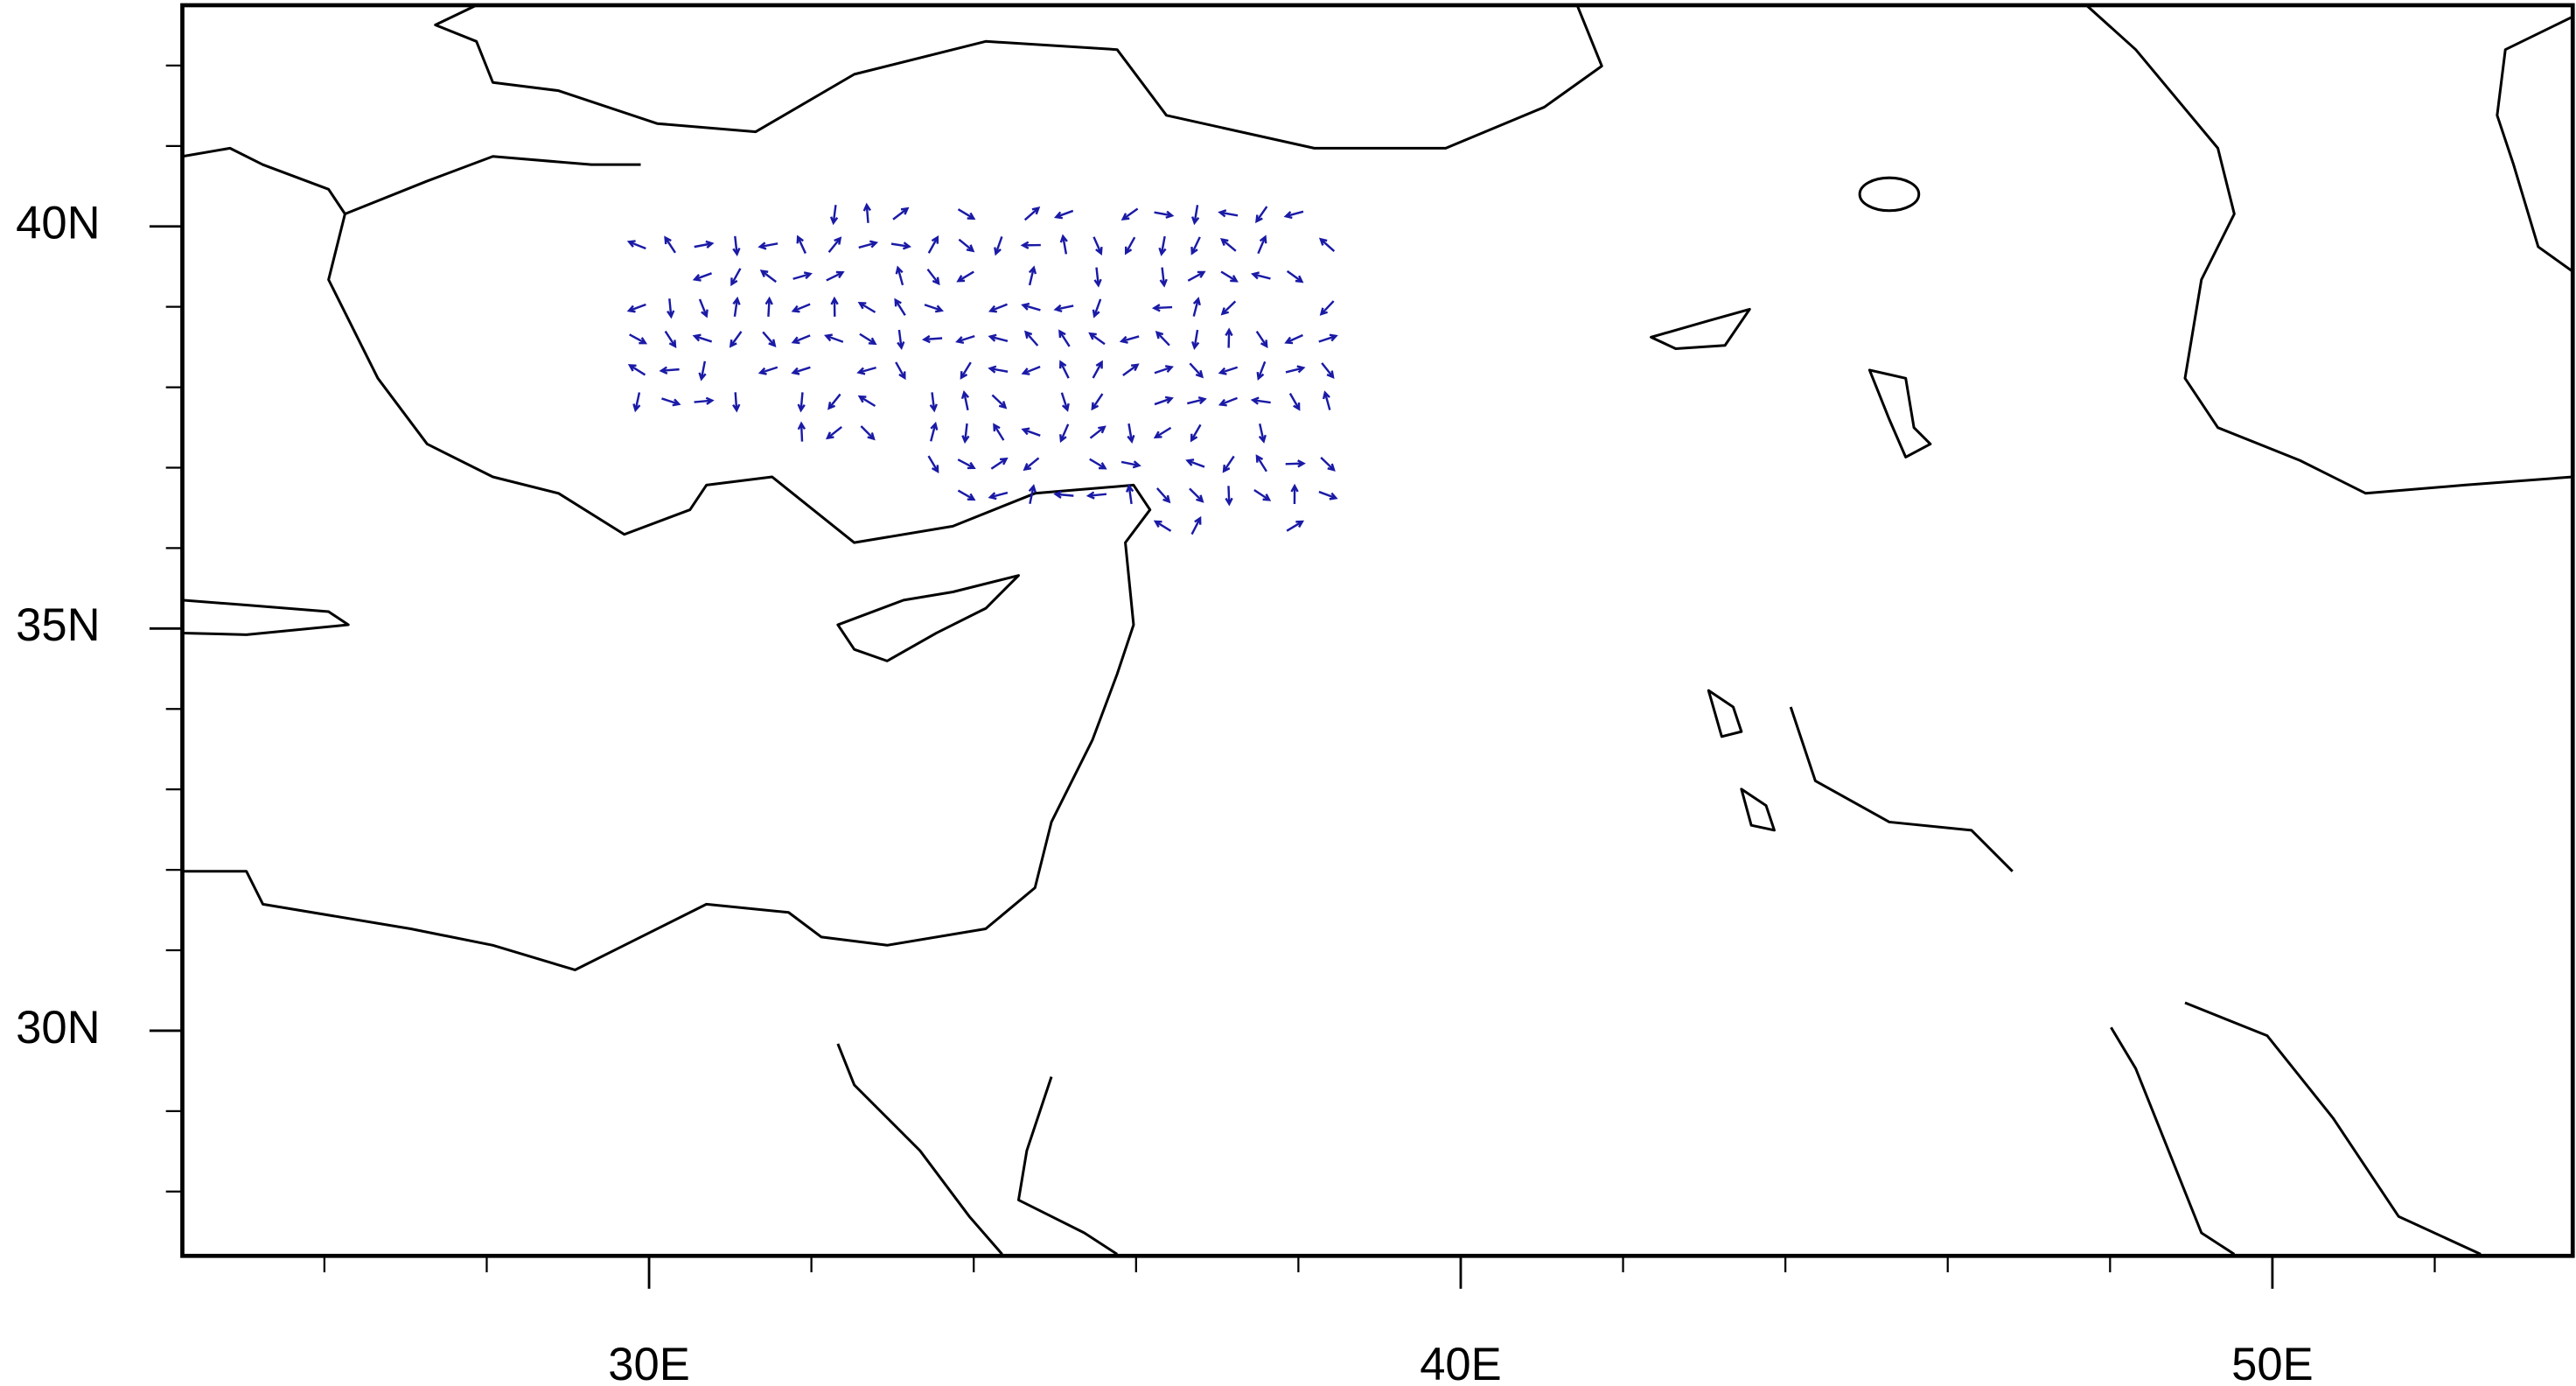 The image size is (2576, 1386). What do you see at coordinates (58, 625) in the screenshot?
I see `y-tick-label: 35N` at bounding box center [58, 625].